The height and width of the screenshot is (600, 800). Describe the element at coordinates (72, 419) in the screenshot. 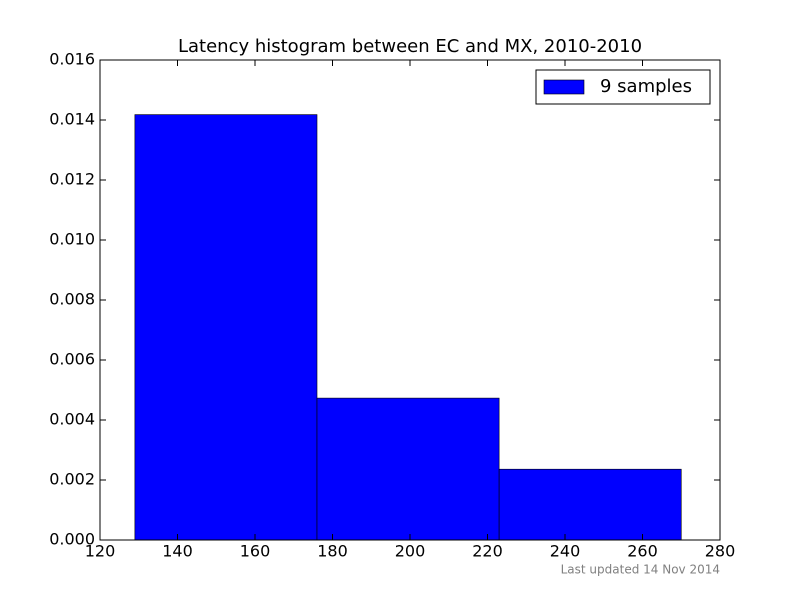

I see `y-tick-label: 0.004` at that location.